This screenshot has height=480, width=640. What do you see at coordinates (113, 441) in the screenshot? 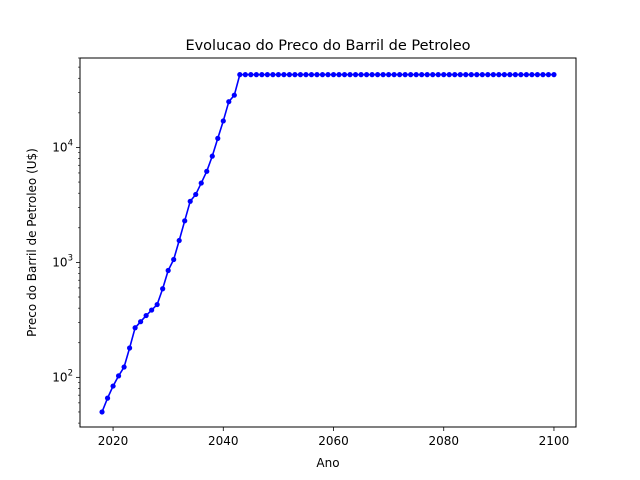
I see `x-tick-label: 2020` at bounding box center [113, 441].